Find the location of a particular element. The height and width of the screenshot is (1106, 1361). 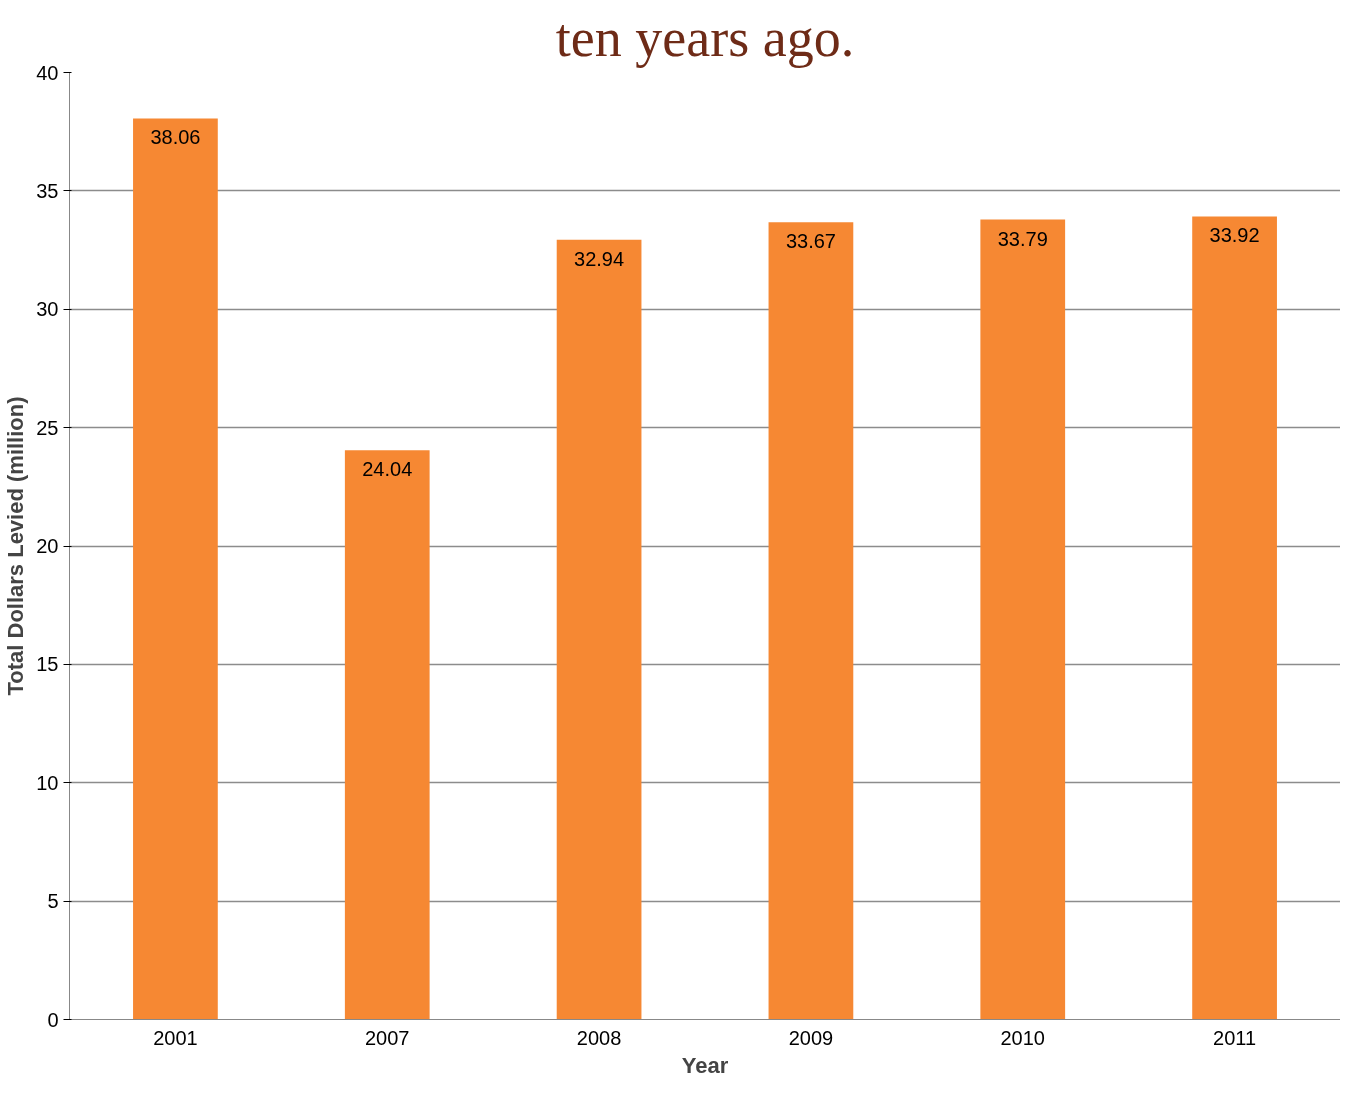

y-tick-label: 20 is located at coordinates (47, 546).